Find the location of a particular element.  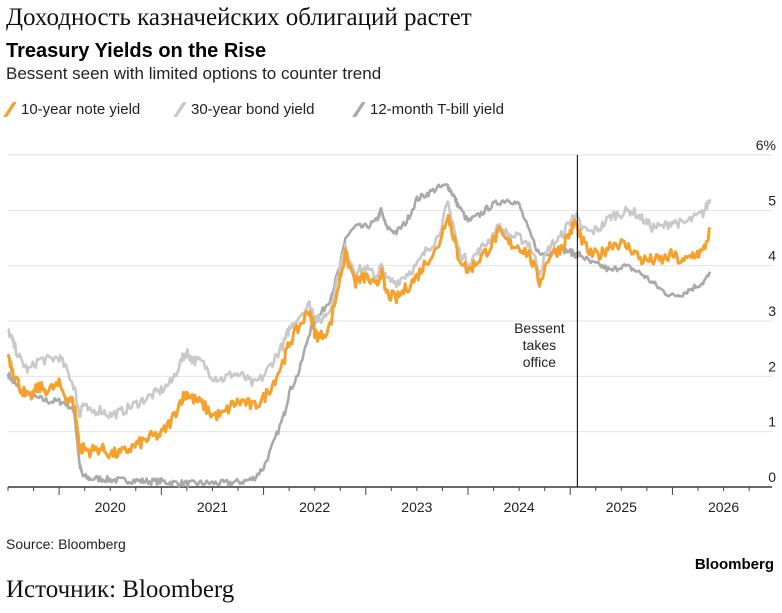

y-tick-label: 3 is located at coordinates (772, 311).